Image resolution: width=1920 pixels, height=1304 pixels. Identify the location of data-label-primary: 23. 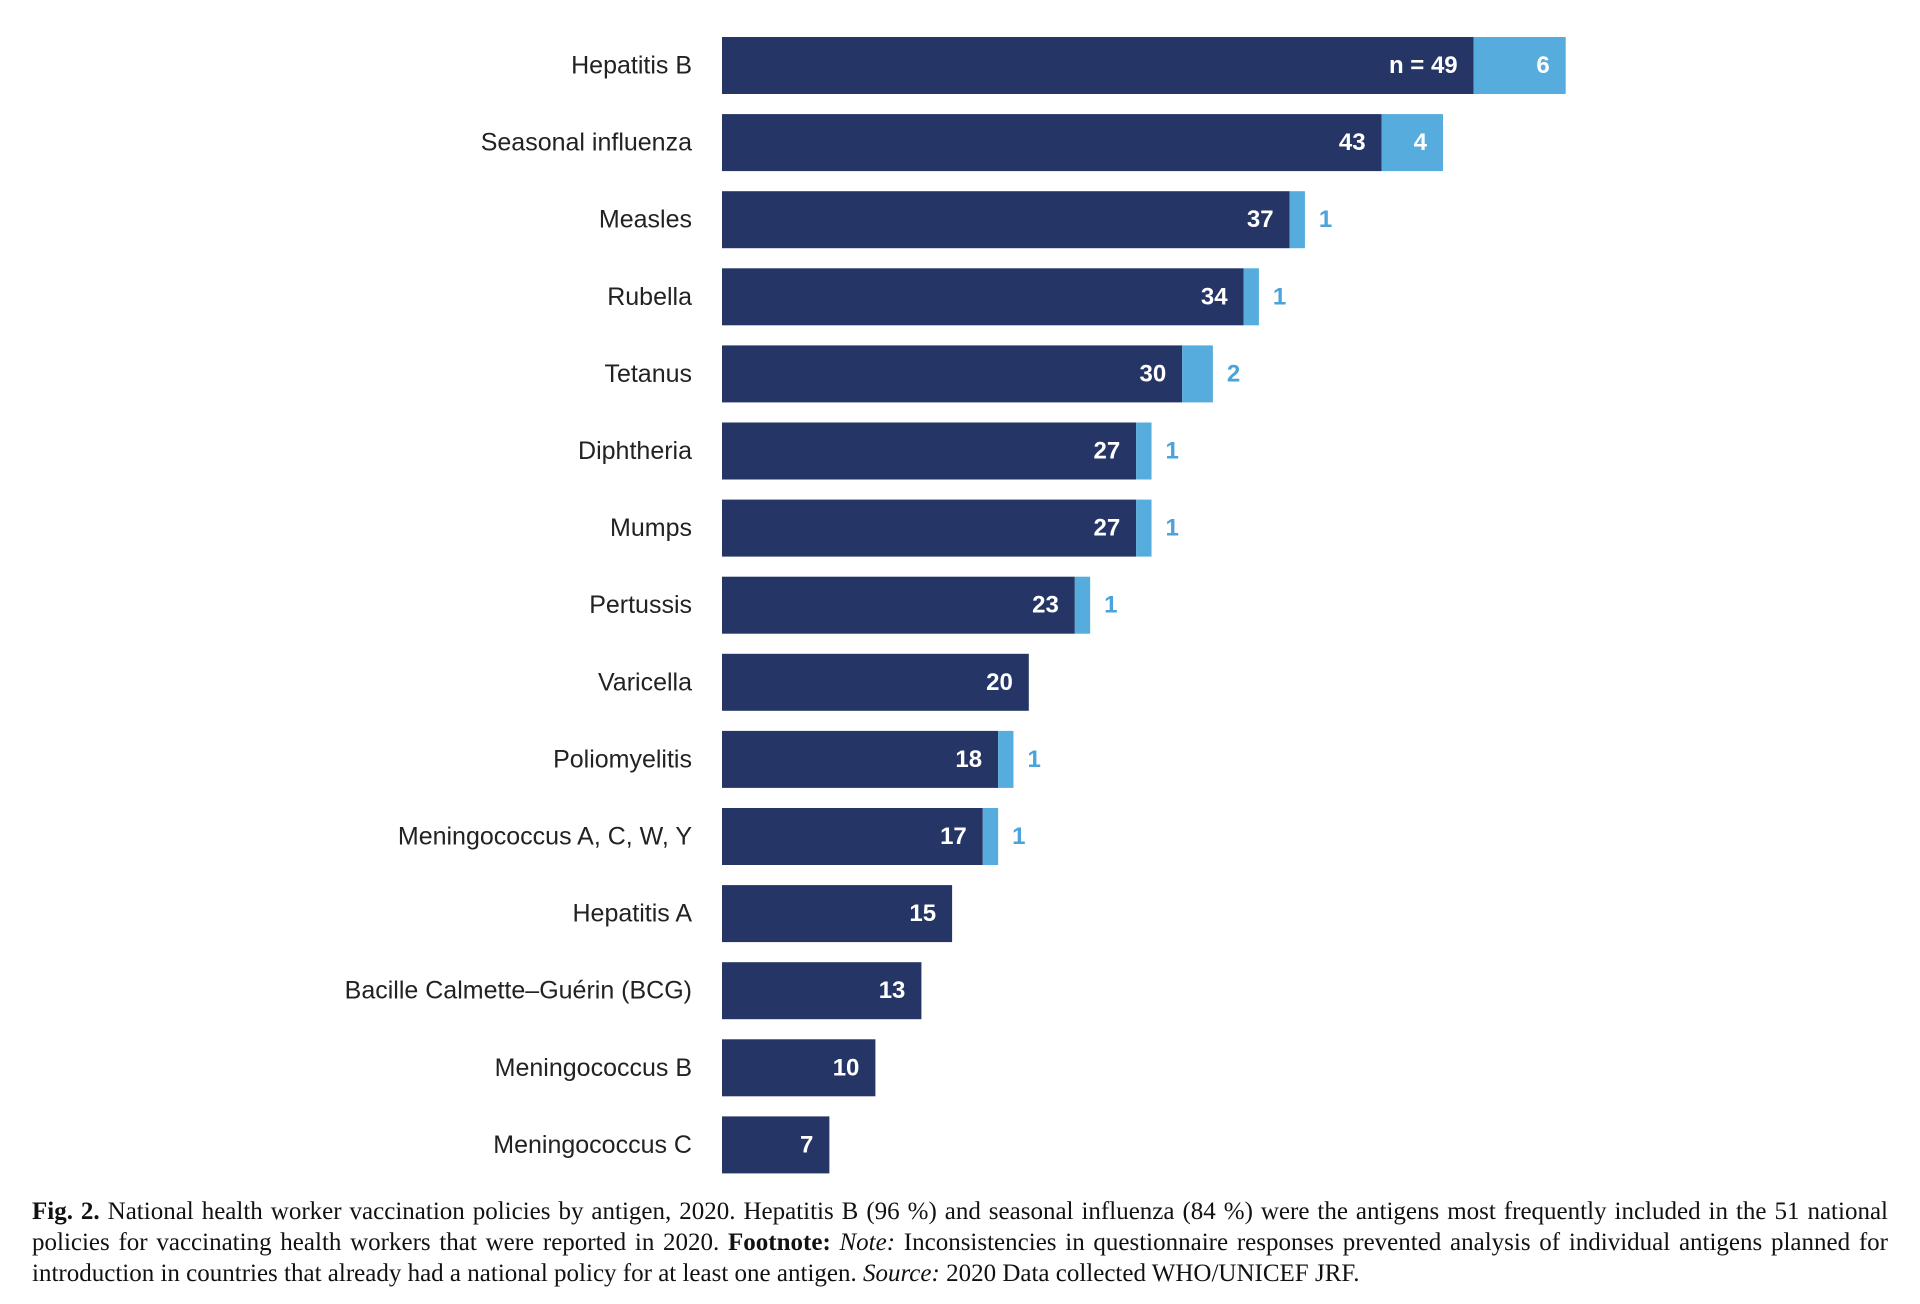
(1045, 605).